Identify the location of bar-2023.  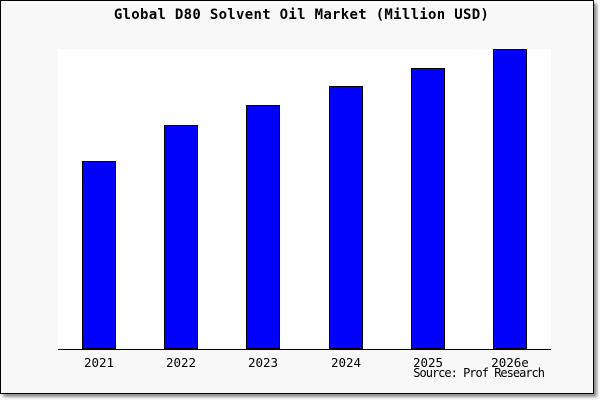
(263, 227).